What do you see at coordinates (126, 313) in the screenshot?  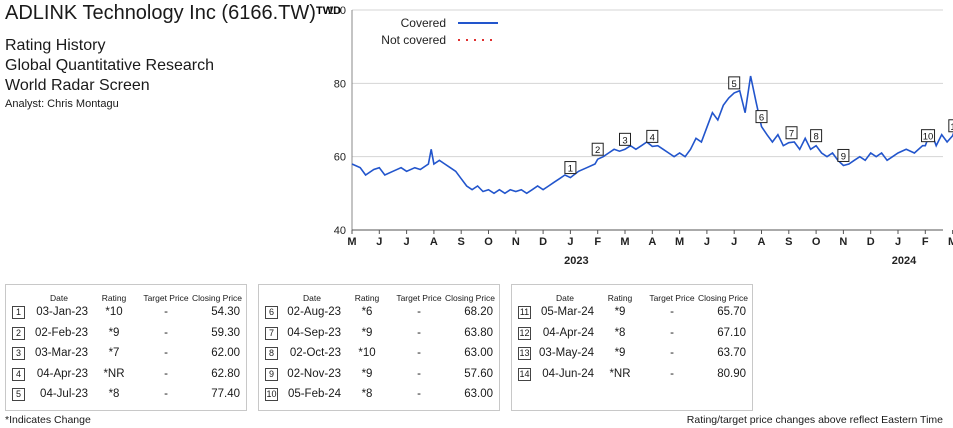 I see `table-row: 1 03-Jan-23 *10 - 54.30` at bounding box center [126, 313].